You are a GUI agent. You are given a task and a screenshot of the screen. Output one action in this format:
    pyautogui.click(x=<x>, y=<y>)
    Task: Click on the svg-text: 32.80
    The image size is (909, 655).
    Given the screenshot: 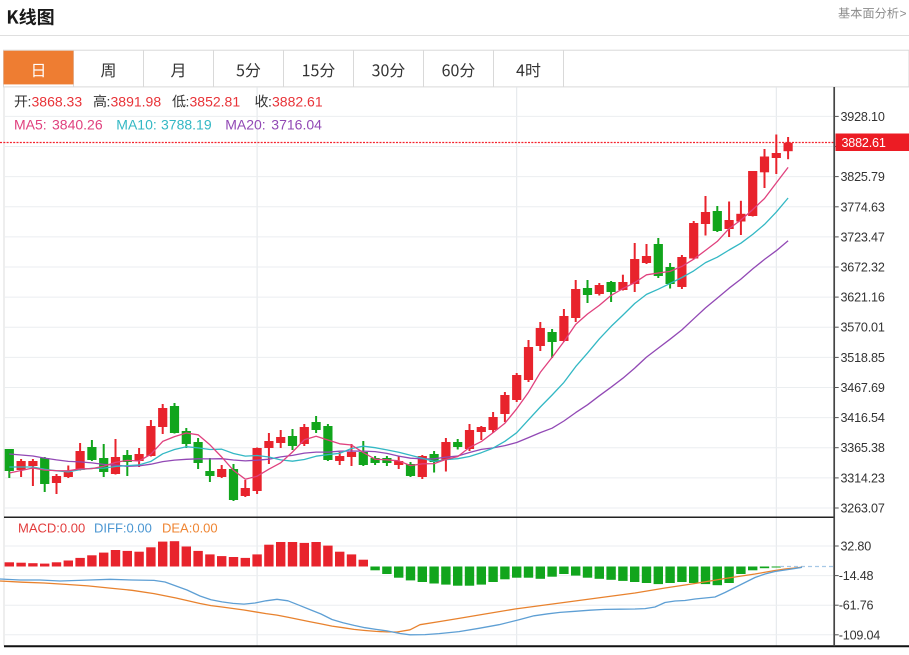 What is the action you would take?
    pyautogui.click(x=856, y=547)
    